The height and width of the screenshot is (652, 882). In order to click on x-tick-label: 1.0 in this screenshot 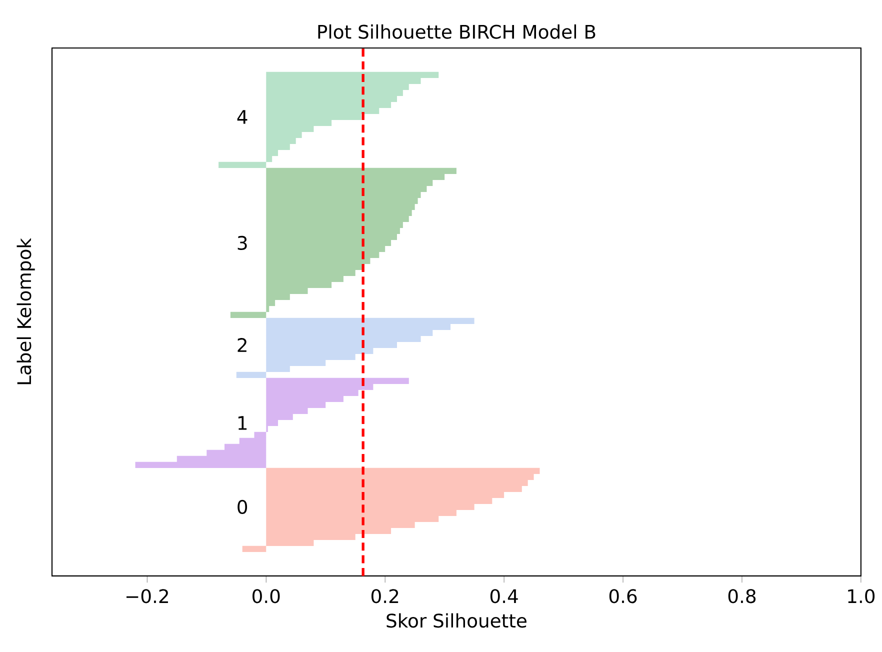, I will do `click(861, 596)`.